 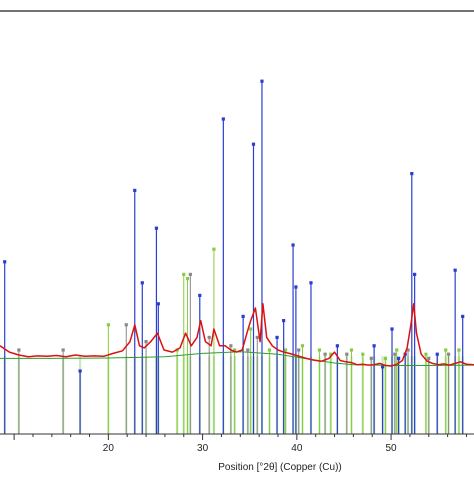 What do you see at coordinates (297, 448) in the screenshot?
I see `x-tick-label: 40` at bounding box center [297, 448].